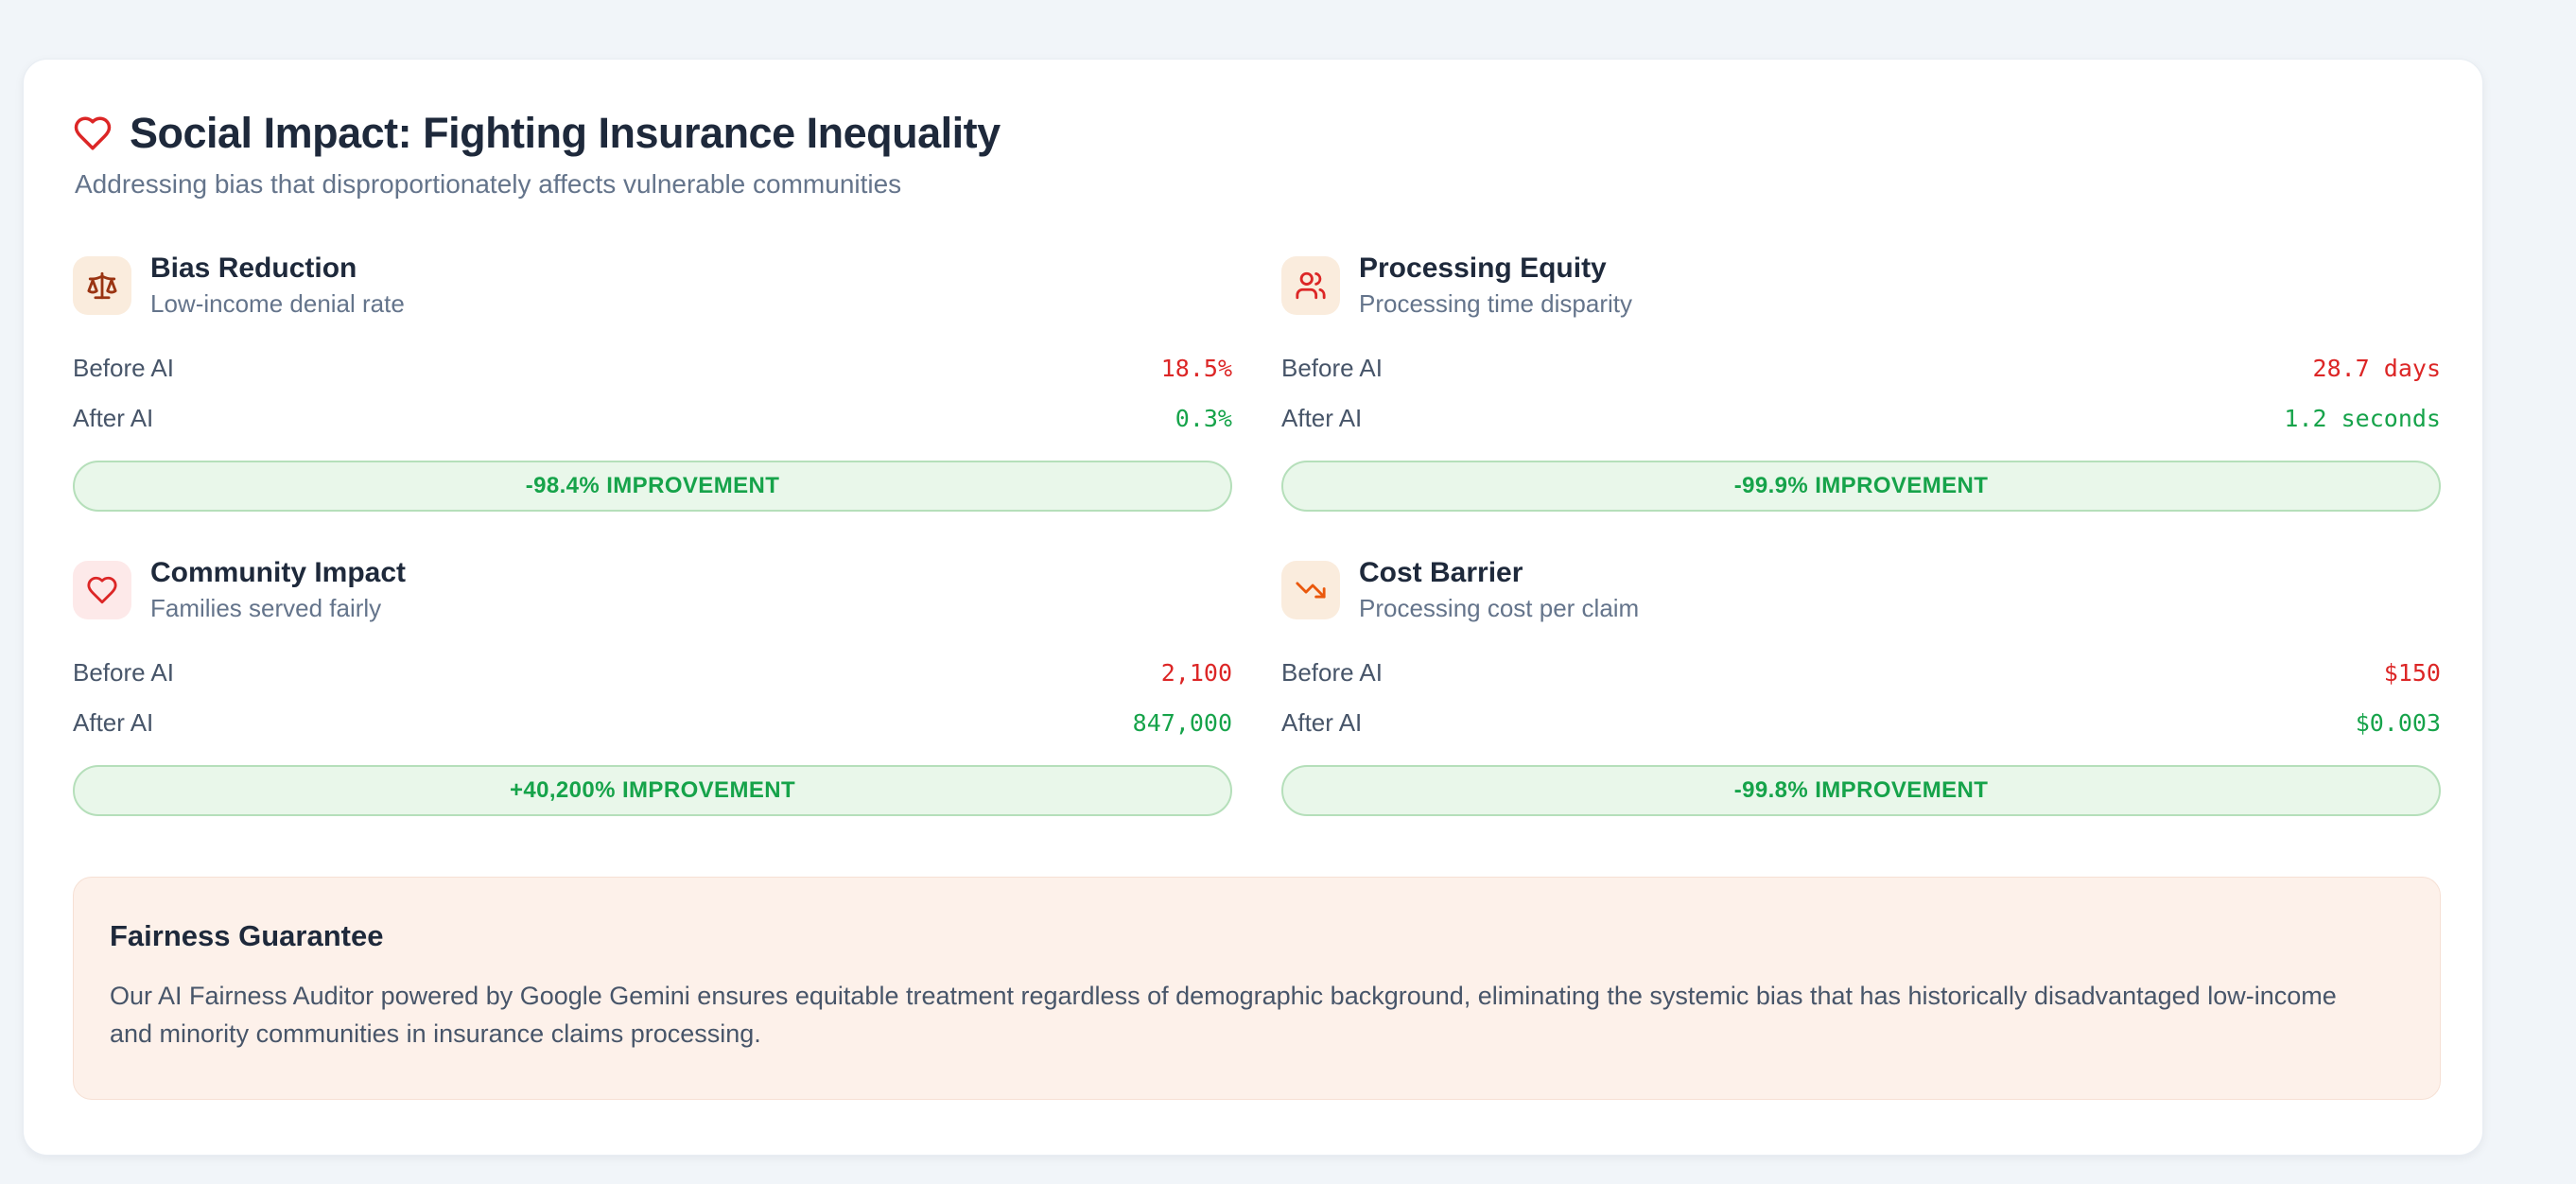 The width and height of the screenshot is (2576, 1184). Describe the element at coordinates (1483, 268) in the screenshot. I see `metric-title: Processing Equity` at that location.